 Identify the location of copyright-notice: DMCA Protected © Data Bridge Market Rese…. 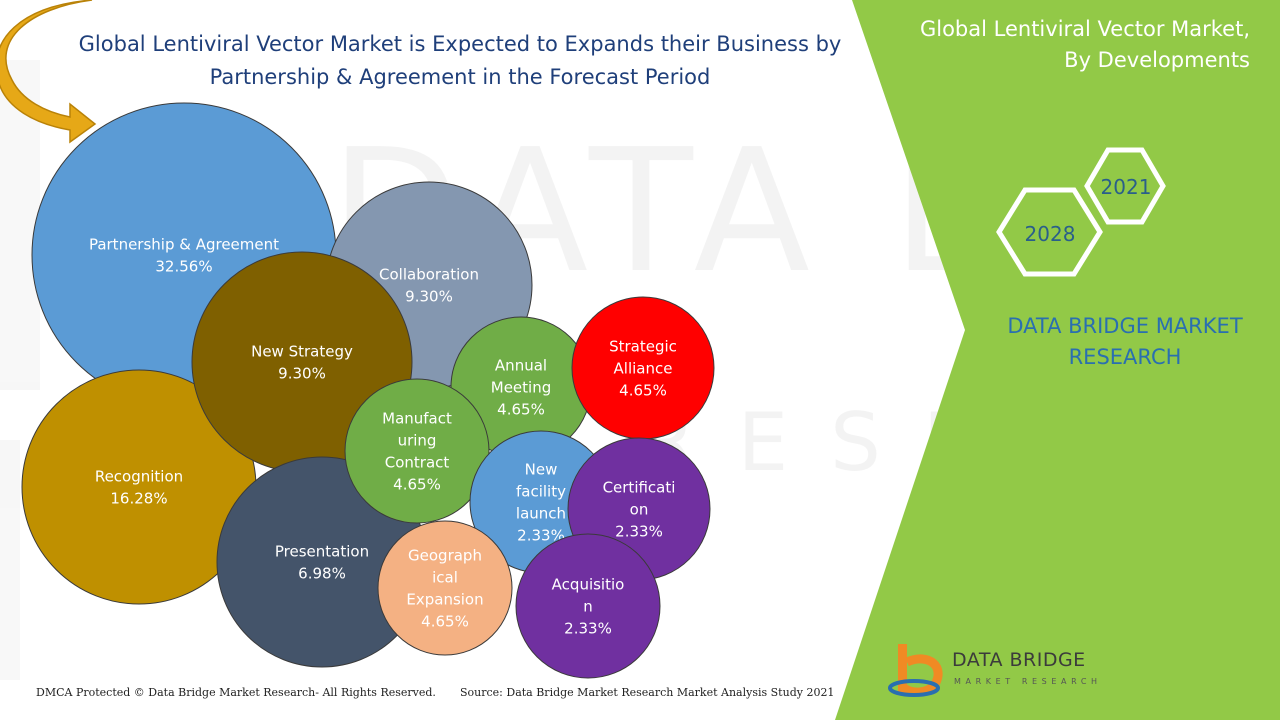
(236, 692).